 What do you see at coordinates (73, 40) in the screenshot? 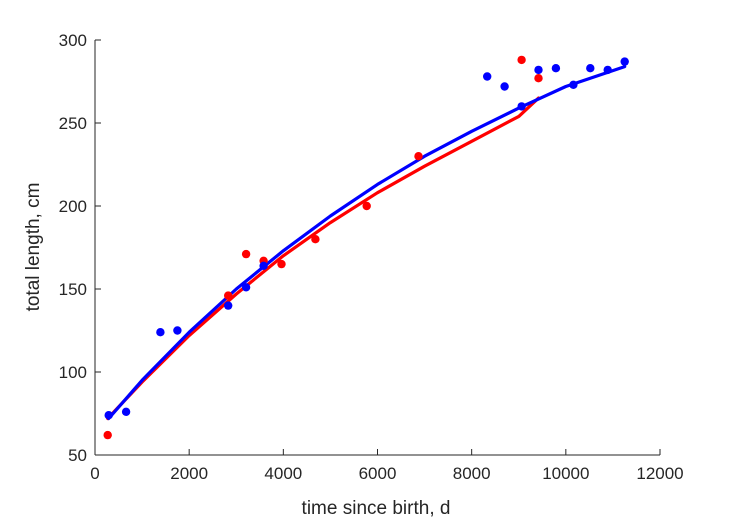
I see `y-tick-label: 300` at bounding box center [73, 40].